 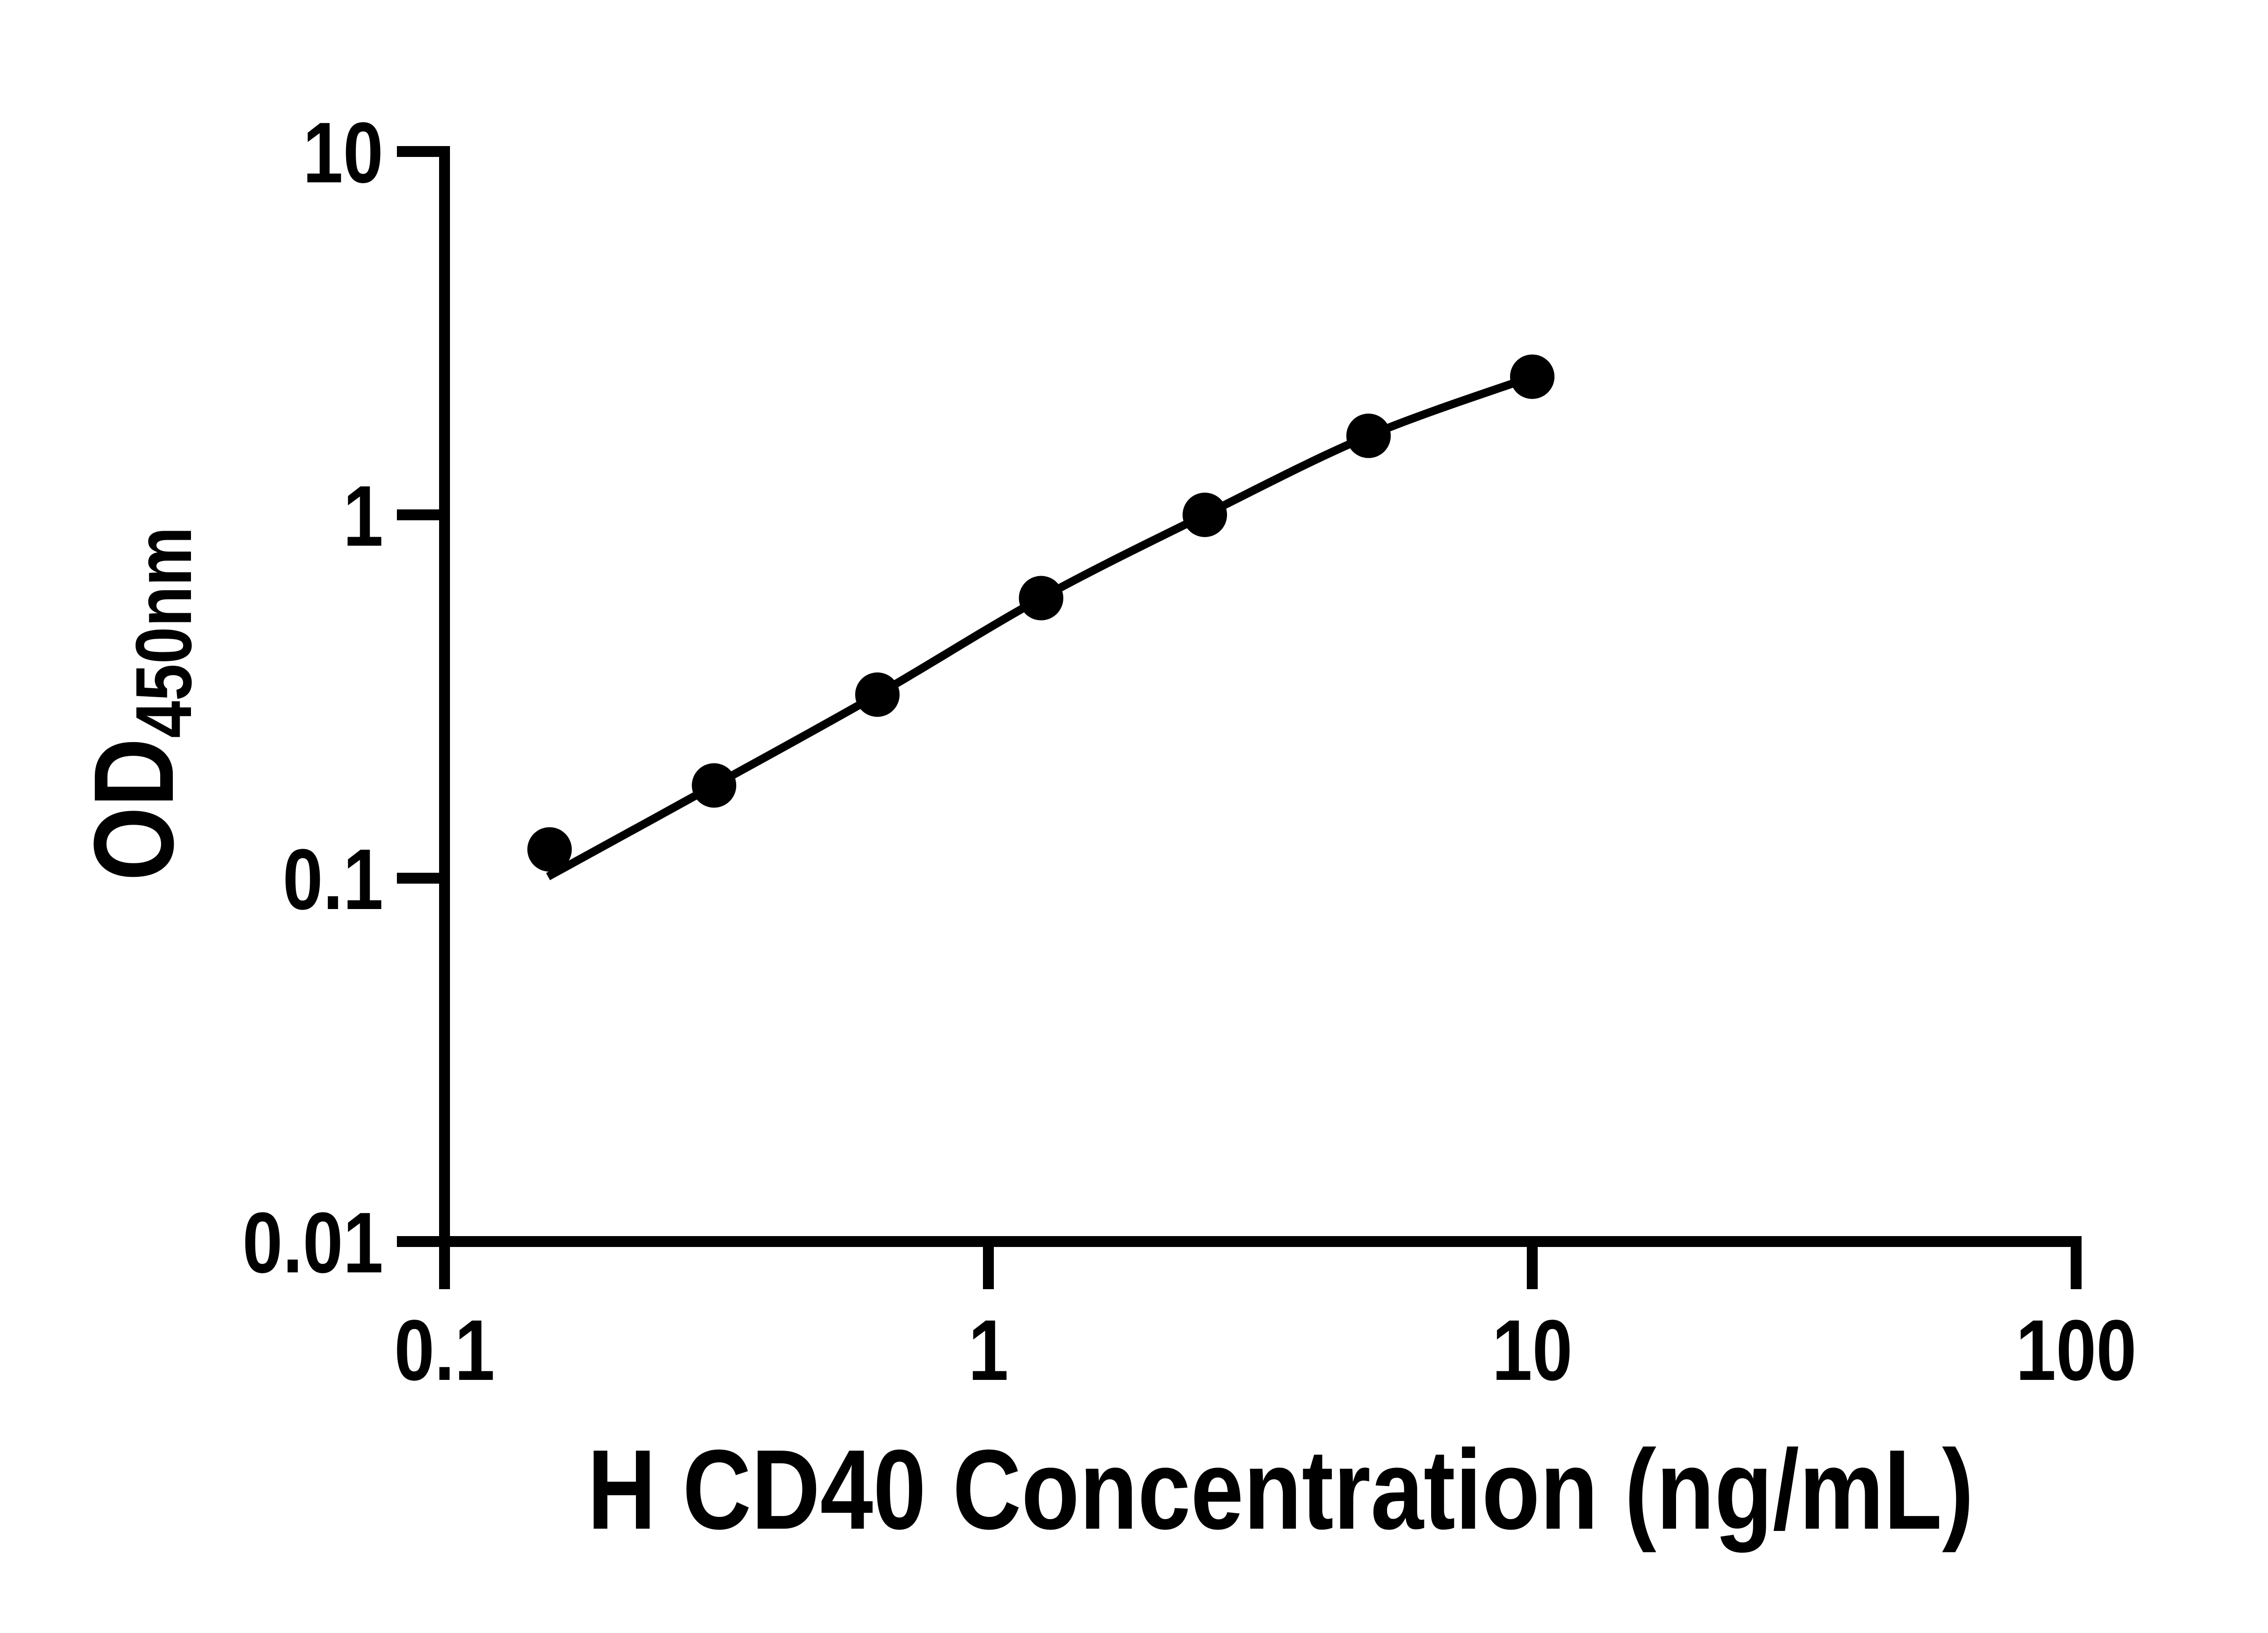 I want to click on y-tick-label: 10, so click(x=343, y=153).